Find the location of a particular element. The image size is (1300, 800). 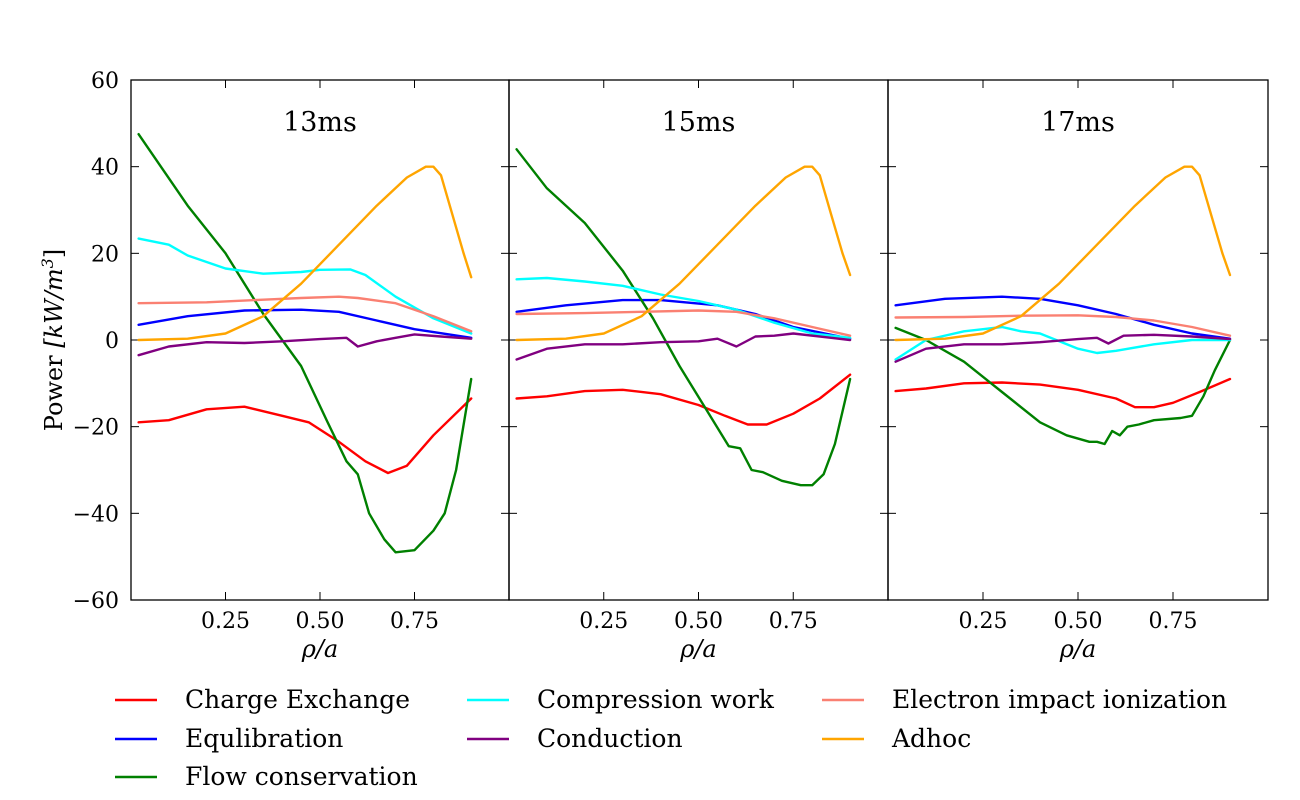

legend-label-cx: Charge Exchange is located at coordinates (297, 699).